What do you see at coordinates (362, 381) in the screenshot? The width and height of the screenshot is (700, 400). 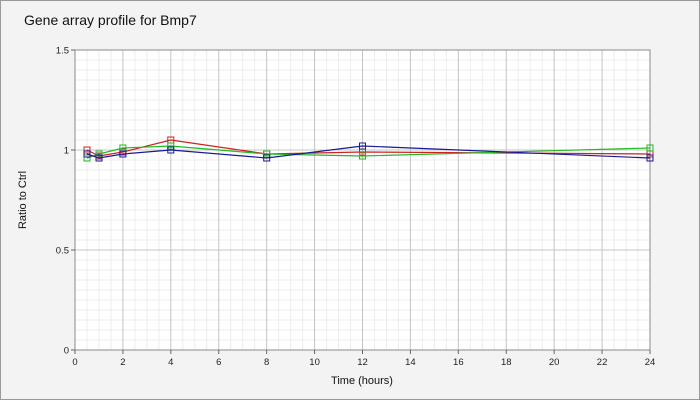 I see `x-axis-label: Time (hours)` at bounding box center [362, 381].